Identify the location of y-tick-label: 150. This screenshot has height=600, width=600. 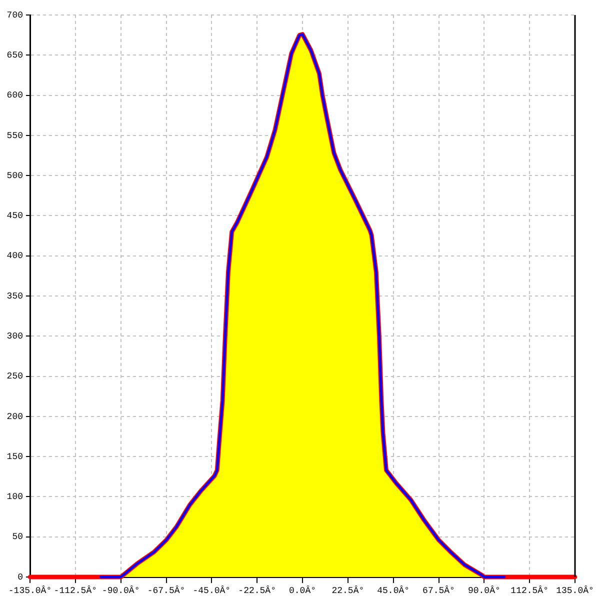
(14, 457).